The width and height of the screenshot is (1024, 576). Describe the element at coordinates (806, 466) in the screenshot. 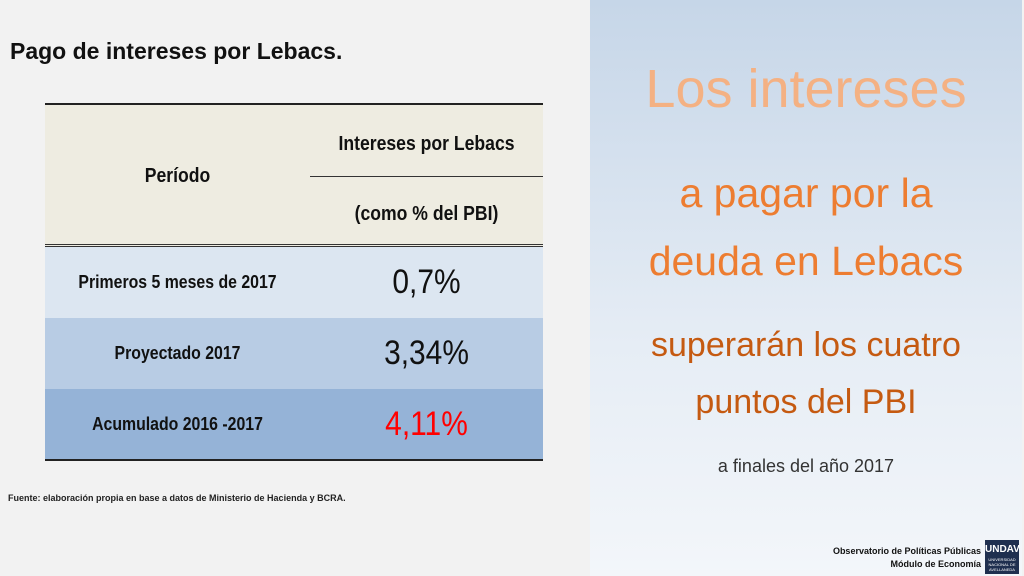

I see `panel-line: a finales del año 2017` at that location.